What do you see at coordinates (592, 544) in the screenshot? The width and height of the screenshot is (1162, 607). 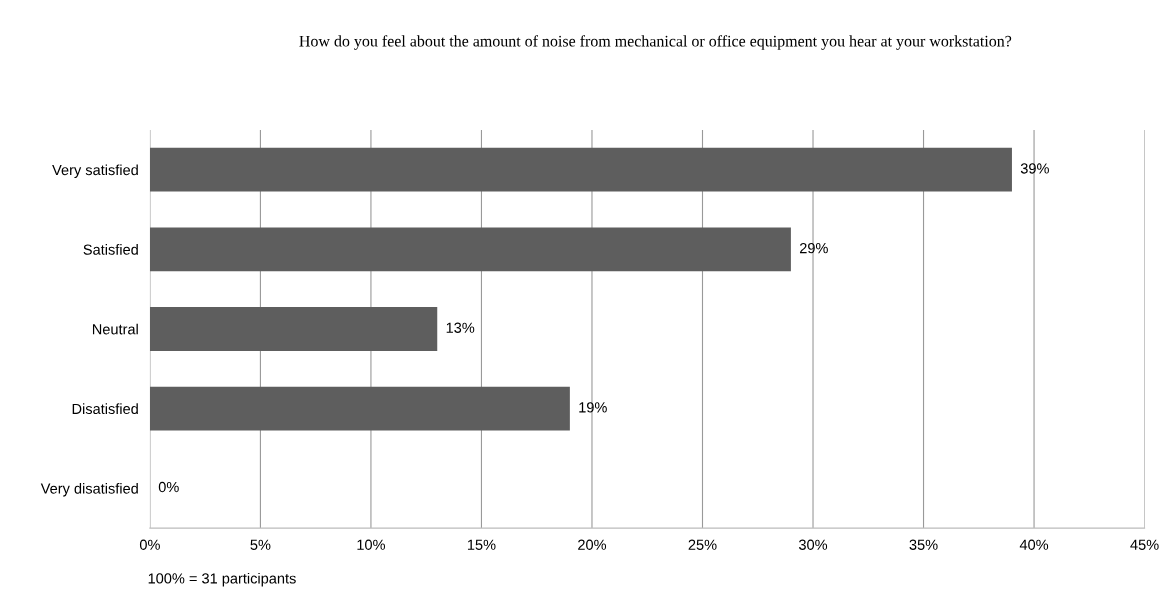 I see `x-tick-label: 20%` at bounding box center [592, 544].